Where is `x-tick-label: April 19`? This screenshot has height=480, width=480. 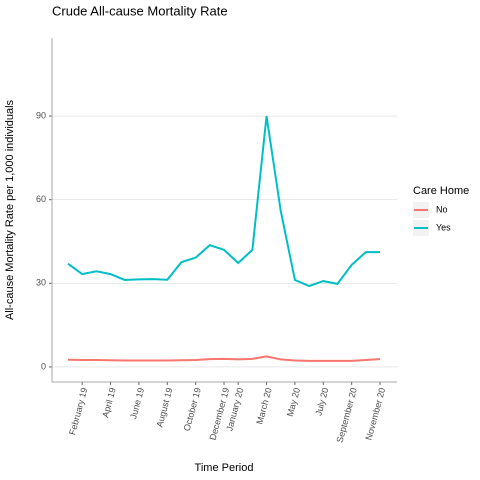 x-tick-label: April 19 is located at coordinates (109, 403).